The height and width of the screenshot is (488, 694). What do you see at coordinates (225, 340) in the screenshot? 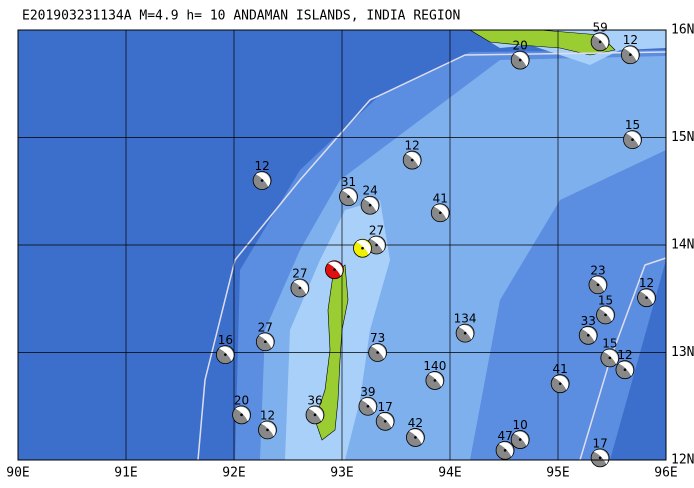
I see `event-label: 16` at bounding box center [225, 340].